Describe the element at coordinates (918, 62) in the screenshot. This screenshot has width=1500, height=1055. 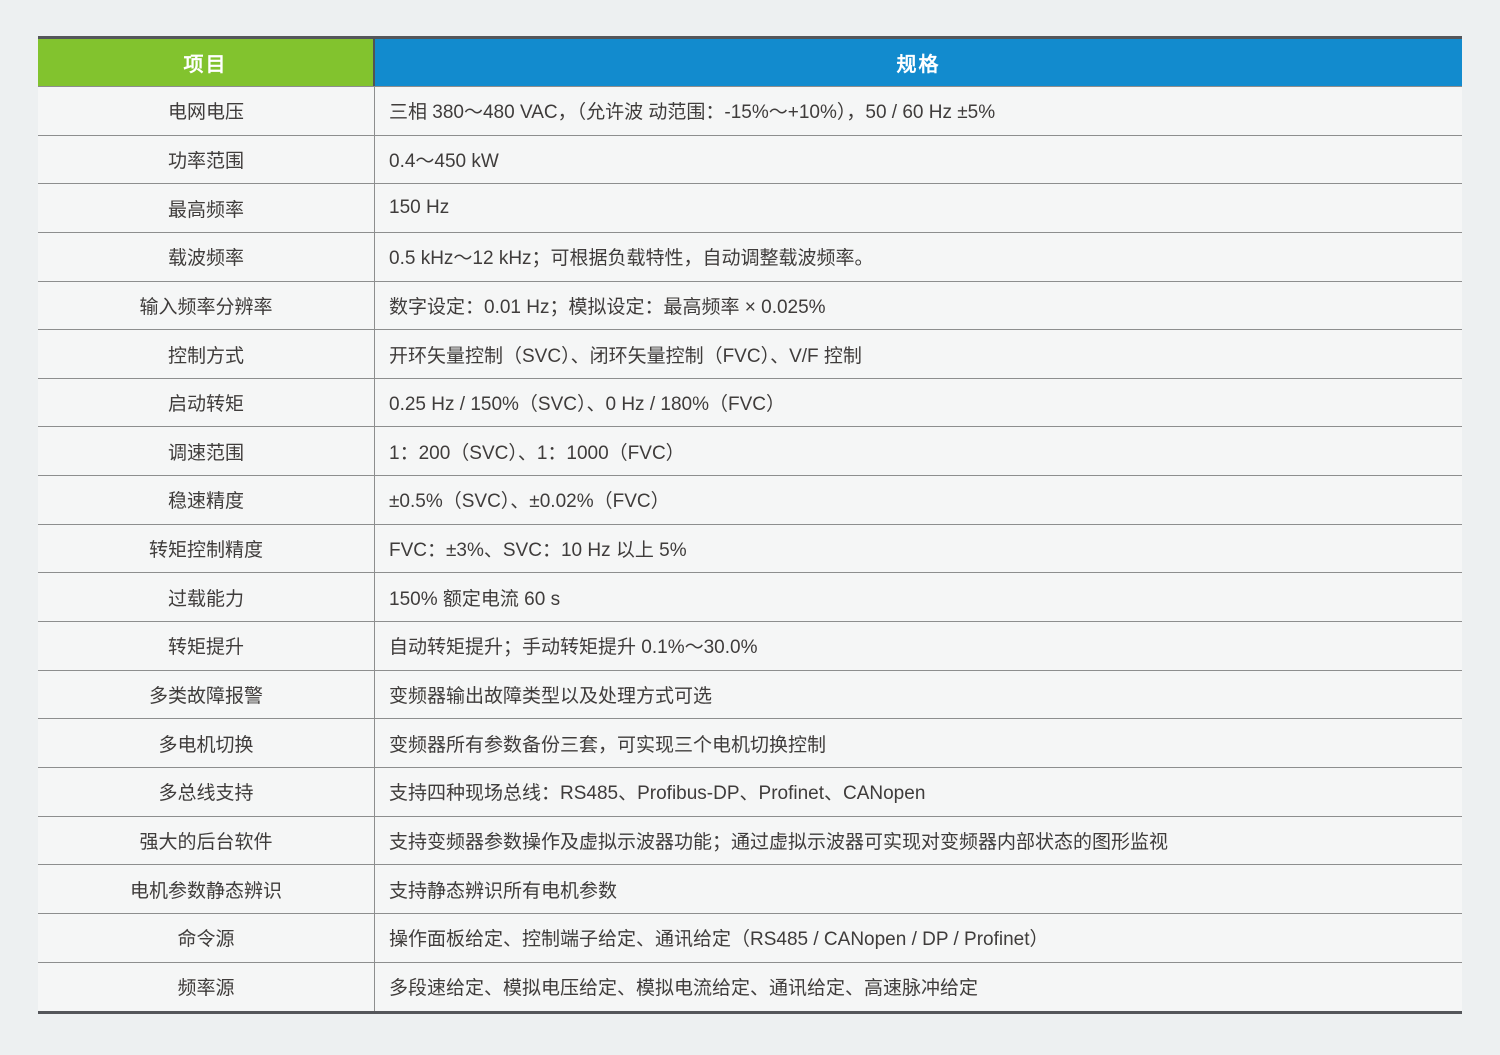
I see `column-header-spec: 规格` at that location.